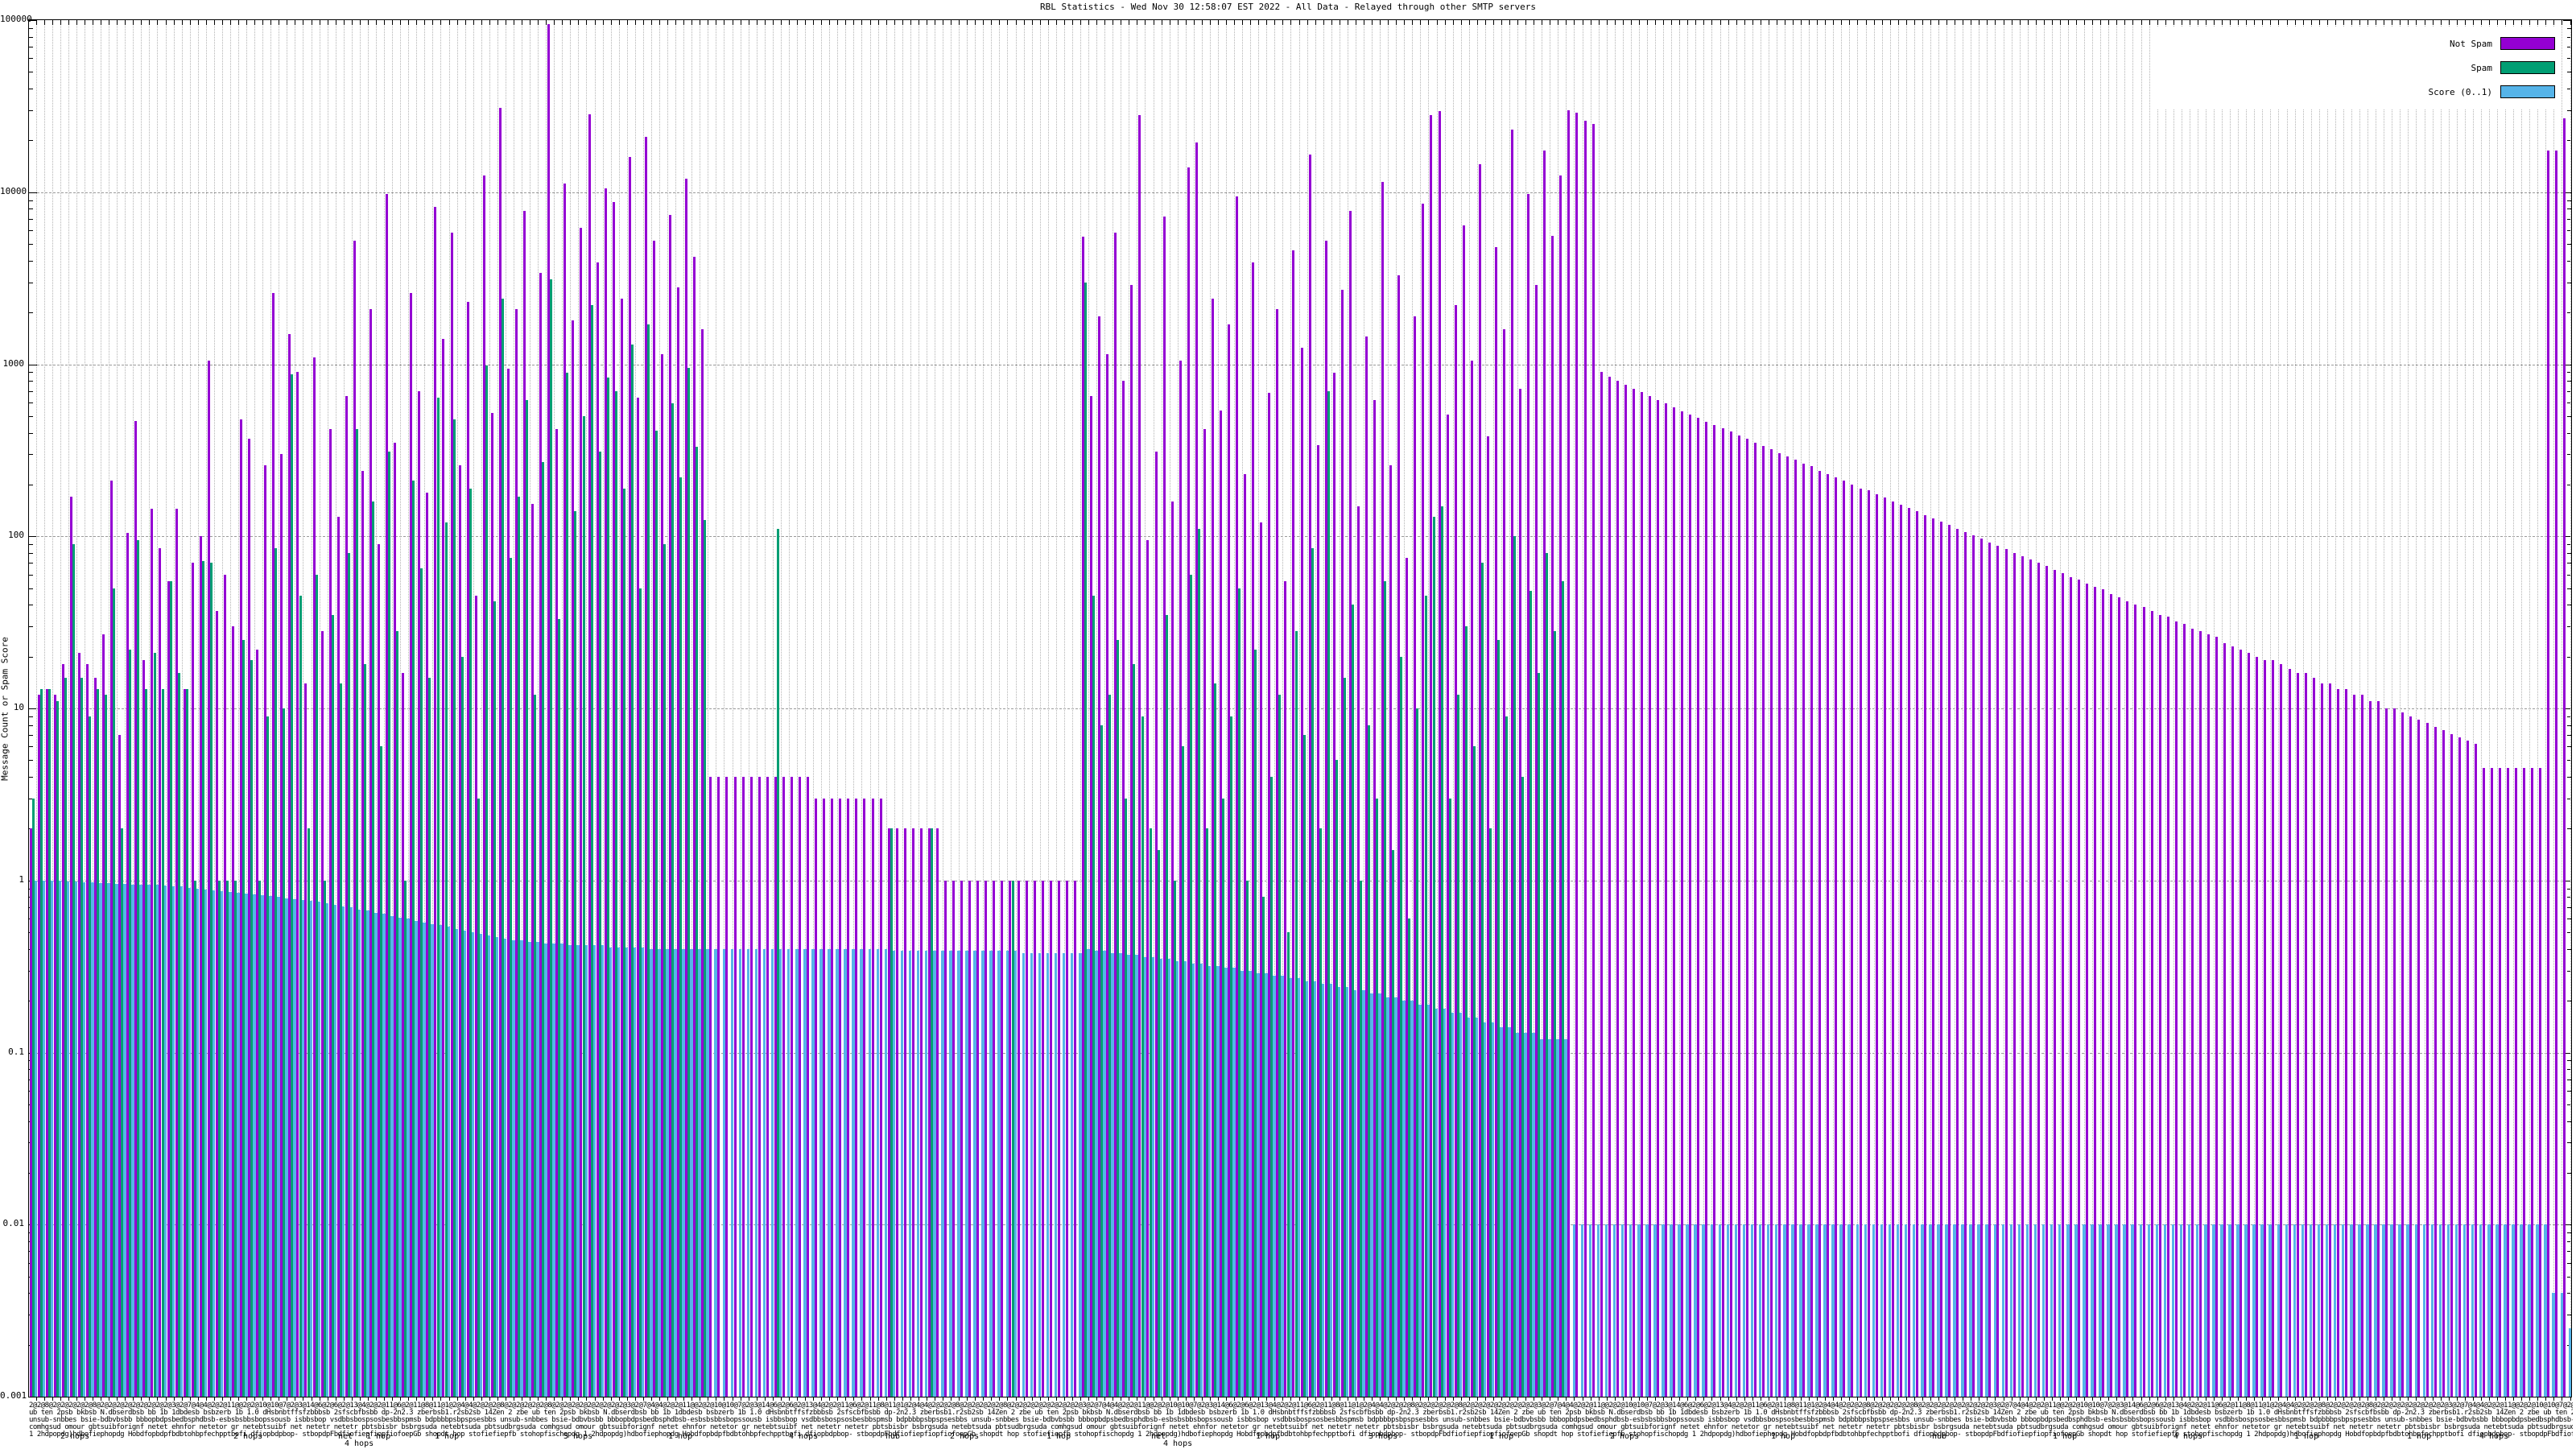  Describe the element at coordinates (2527, 67) in the screenshot. I see `legend-swatch-spam` at that location.